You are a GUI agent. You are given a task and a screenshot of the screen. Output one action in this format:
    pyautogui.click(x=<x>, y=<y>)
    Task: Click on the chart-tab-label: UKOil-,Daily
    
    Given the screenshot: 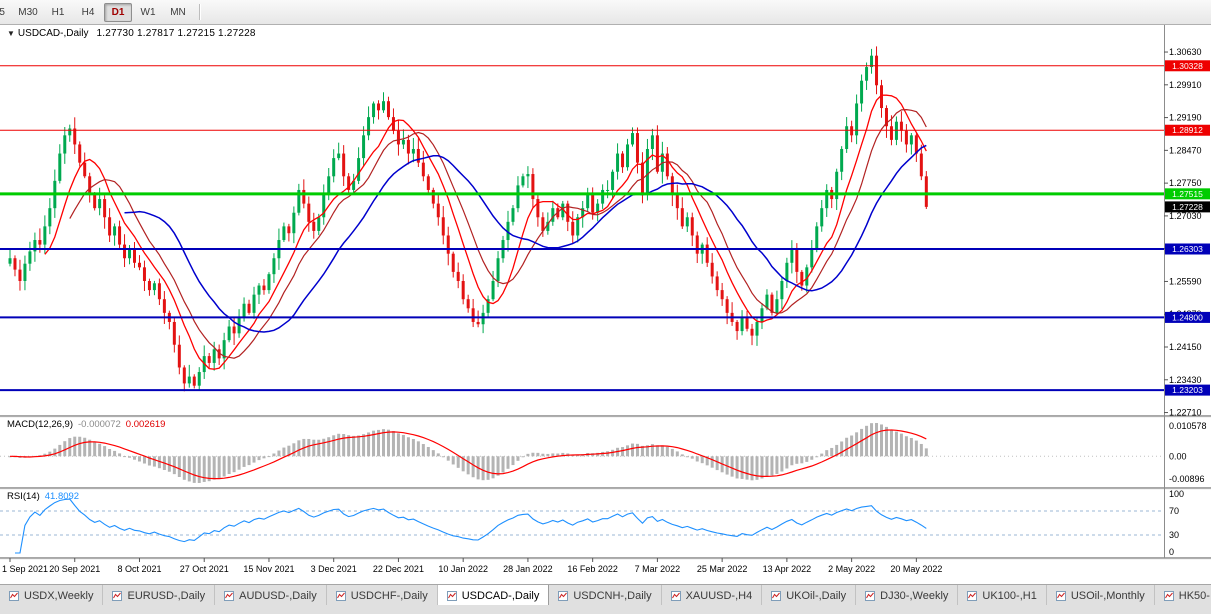 What is the action you would take?
    pyautogui.click(x=816, y=595)
    